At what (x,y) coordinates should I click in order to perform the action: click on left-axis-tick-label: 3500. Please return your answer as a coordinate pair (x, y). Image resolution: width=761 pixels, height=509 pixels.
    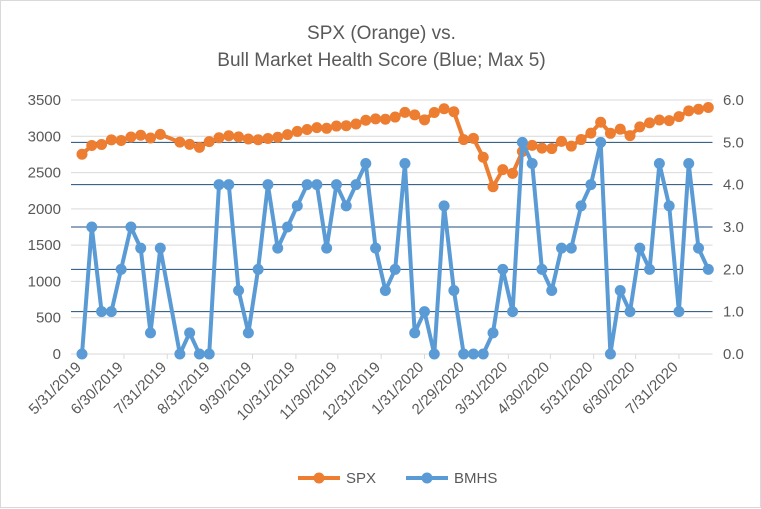
    Looking at the image, I should click on (44, 100).